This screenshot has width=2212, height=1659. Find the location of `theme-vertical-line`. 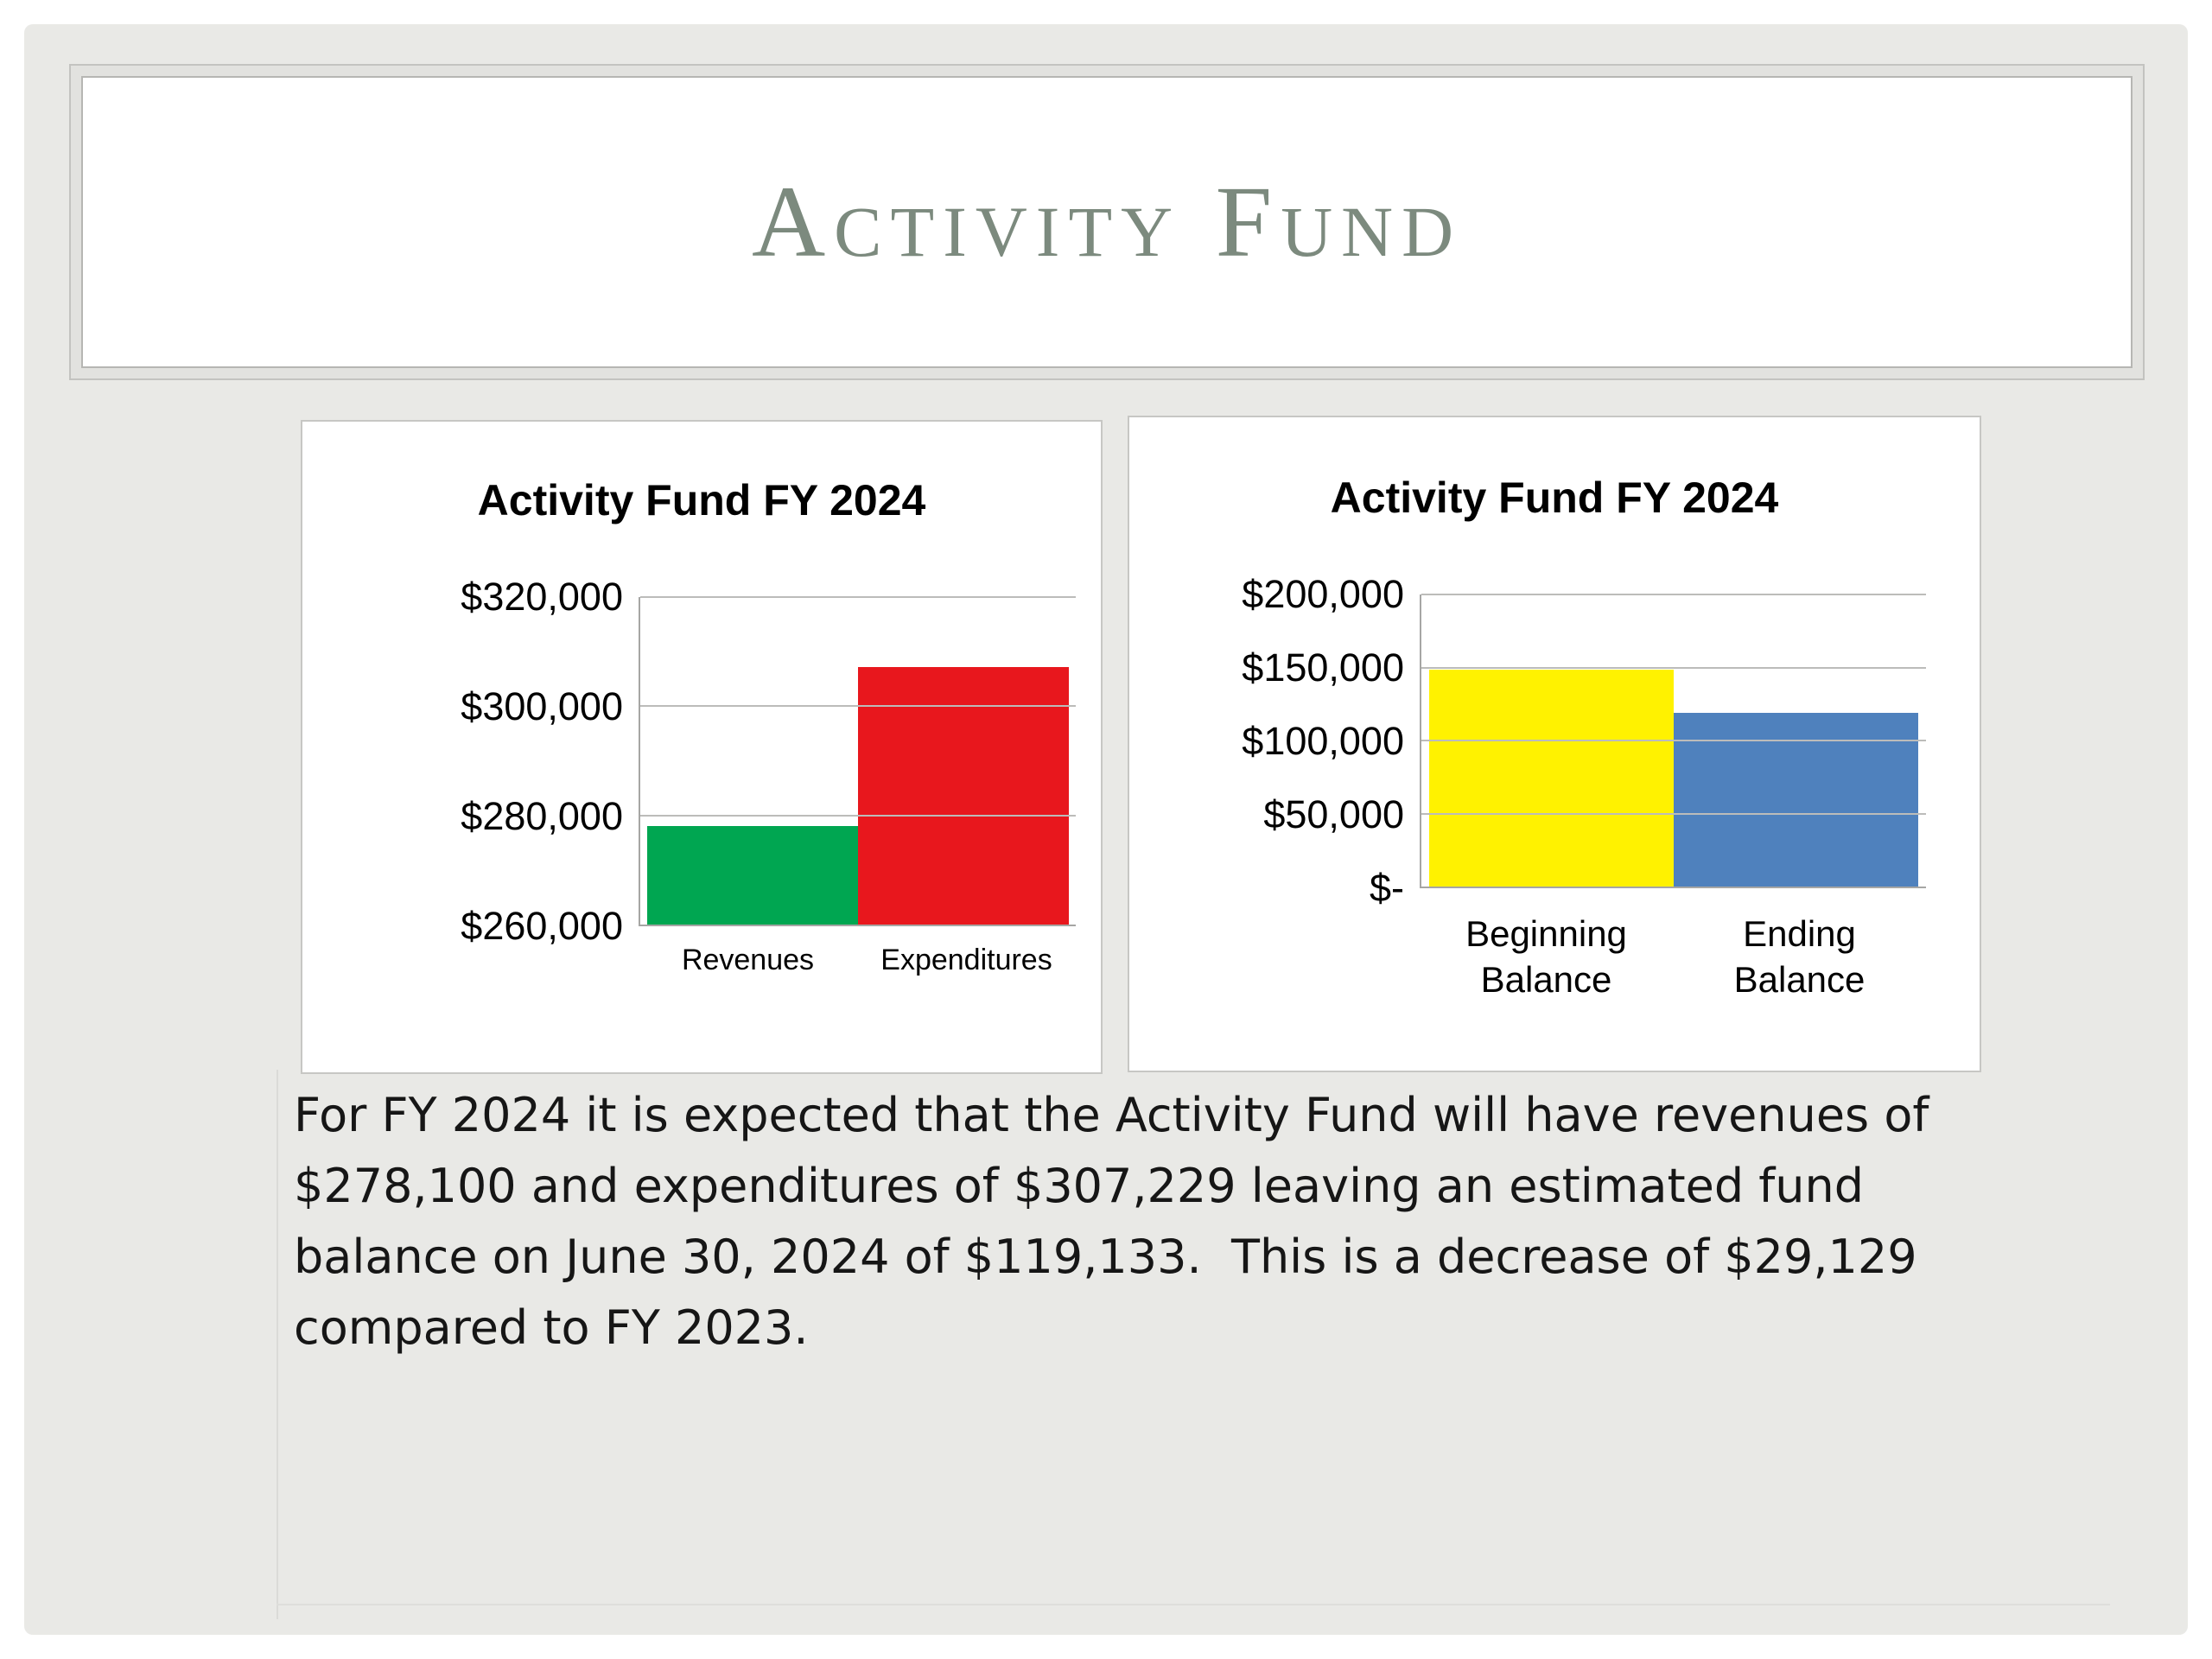

theme-vertical-line is located at coordinates (277, 1344).